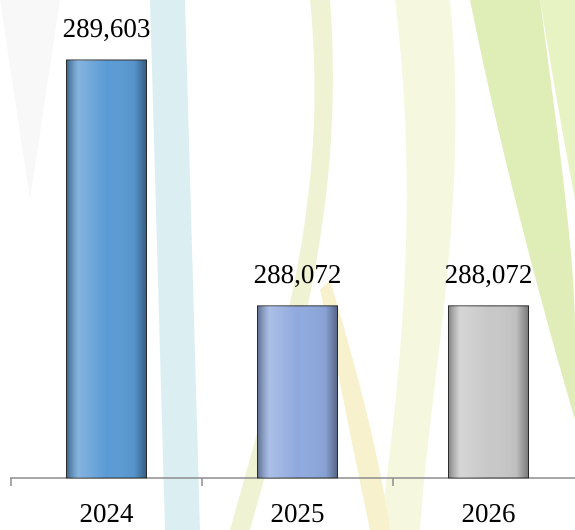  I want to click on value-label: 289,603, so click(107, 28).